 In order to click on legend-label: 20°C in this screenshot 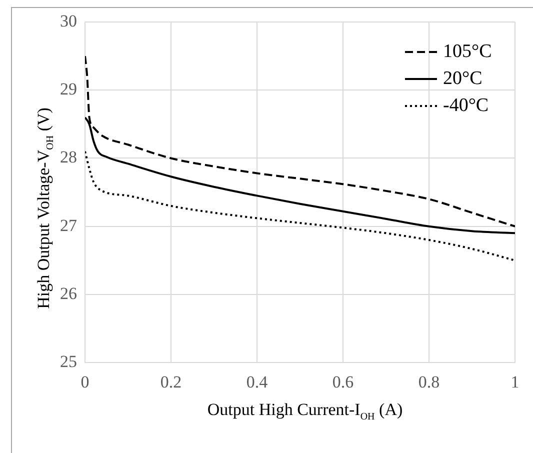, I will do `click(462, 78)`.